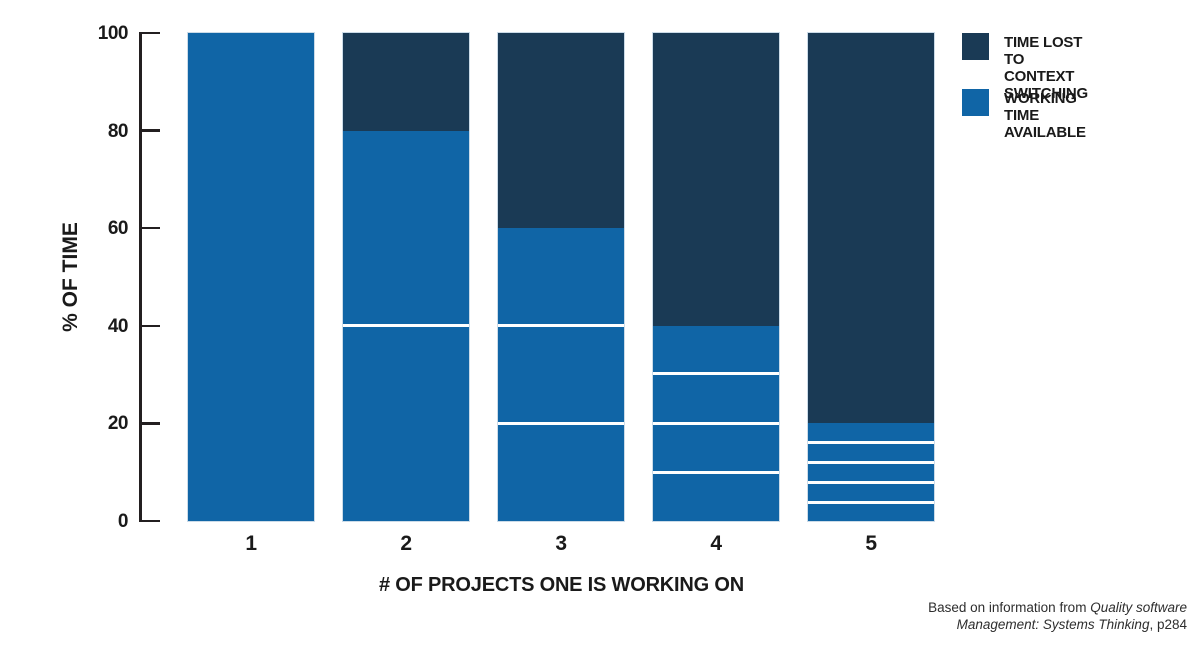 Image resolution: width=1200 pixels, height=649 pixels. I want to click on y-tick-label-60: 60, so click(118, 229).